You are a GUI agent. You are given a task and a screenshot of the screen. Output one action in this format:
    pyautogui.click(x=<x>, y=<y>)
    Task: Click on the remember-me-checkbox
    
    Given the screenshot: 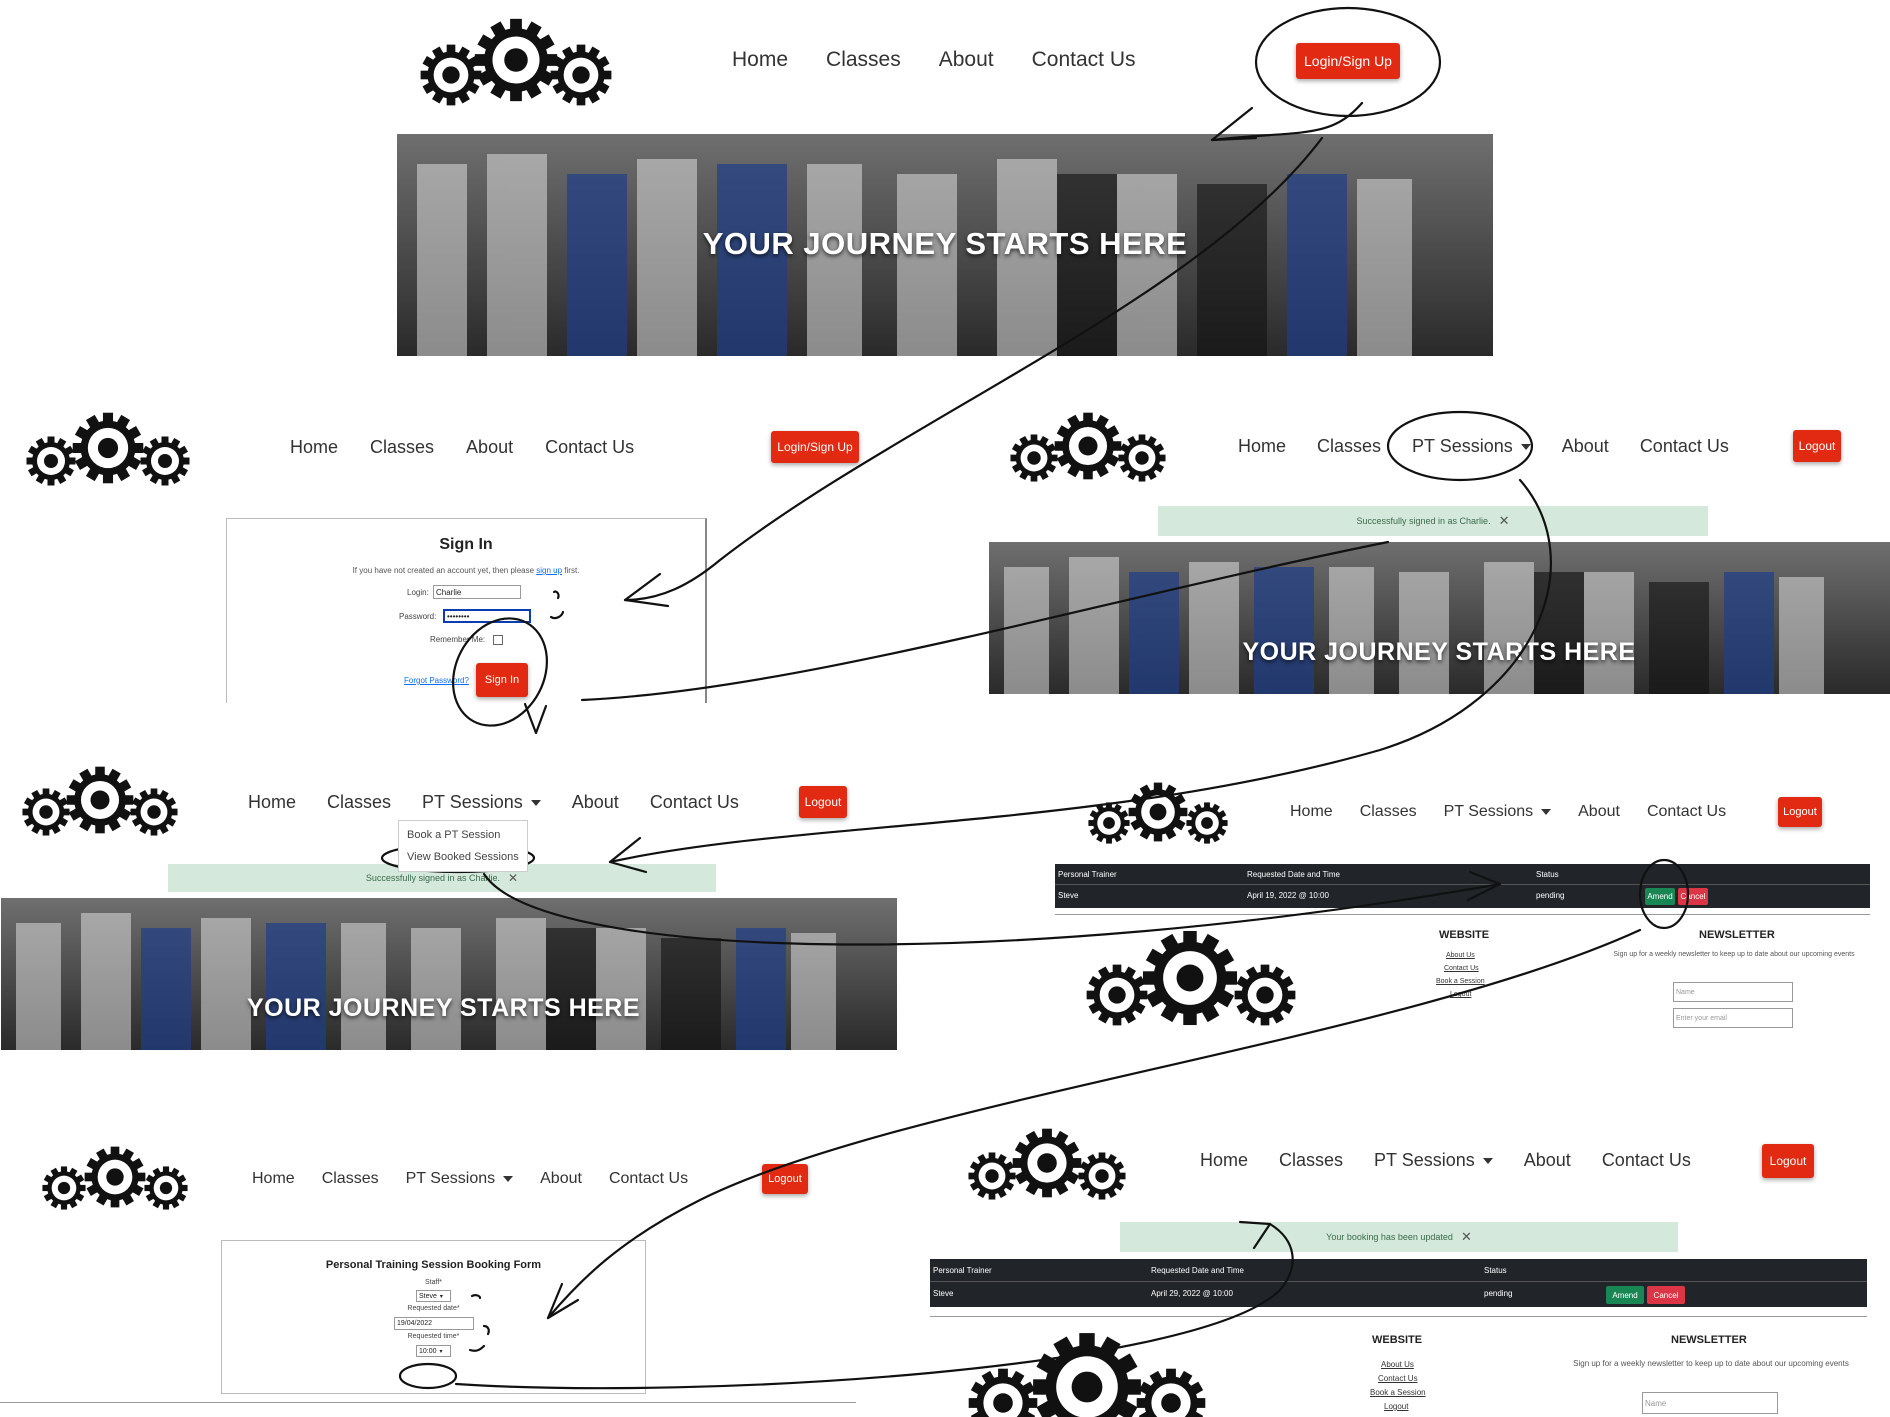 What is the action you would take?
    pyautogui.click(x=498, y=640)
    